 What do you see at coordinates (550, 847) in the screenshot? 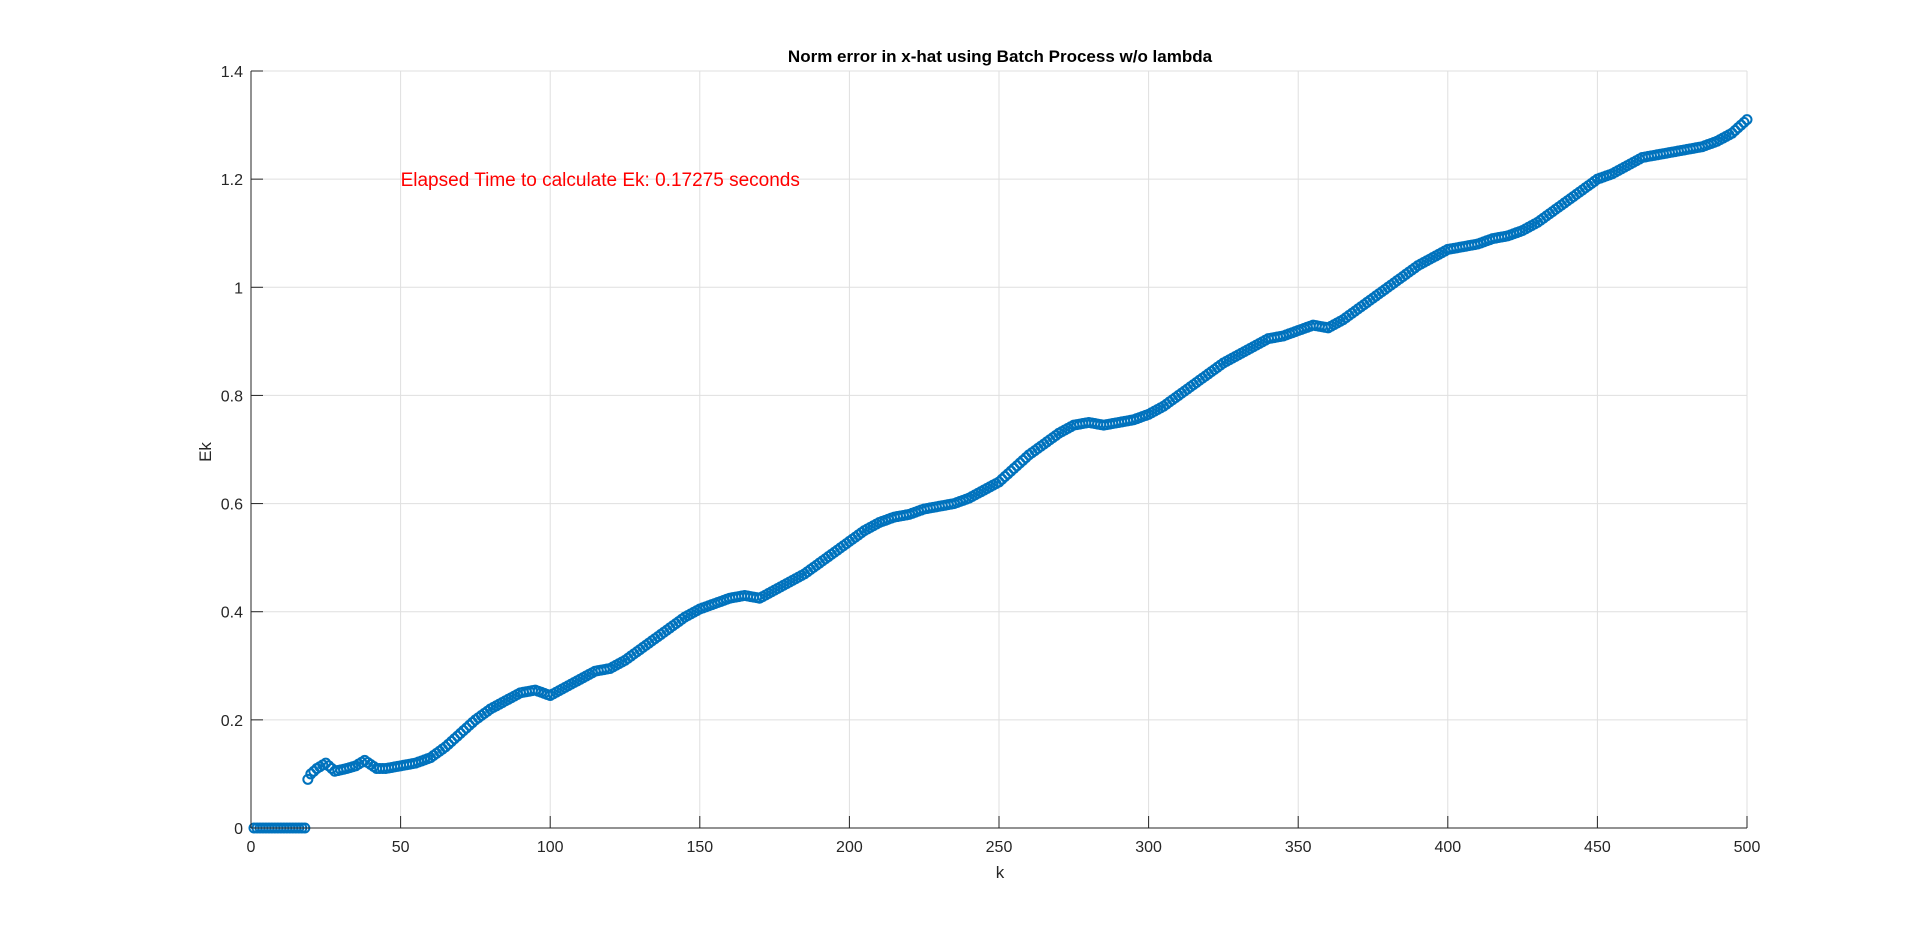
I see `x-tick-label: 100` at bounding box center [550, 847].